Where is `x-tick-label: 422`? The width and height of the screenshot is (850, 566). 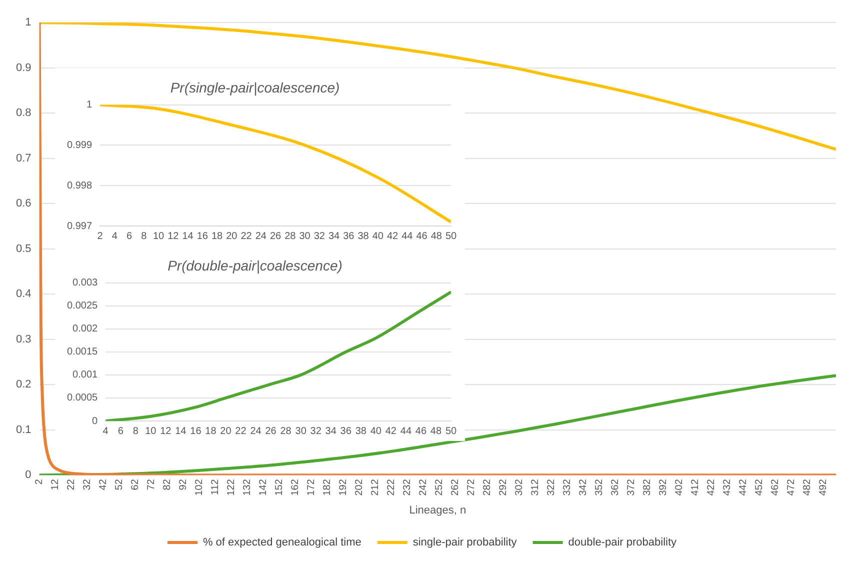 x-tick-label: 422 is located at coordinates (711, 487).